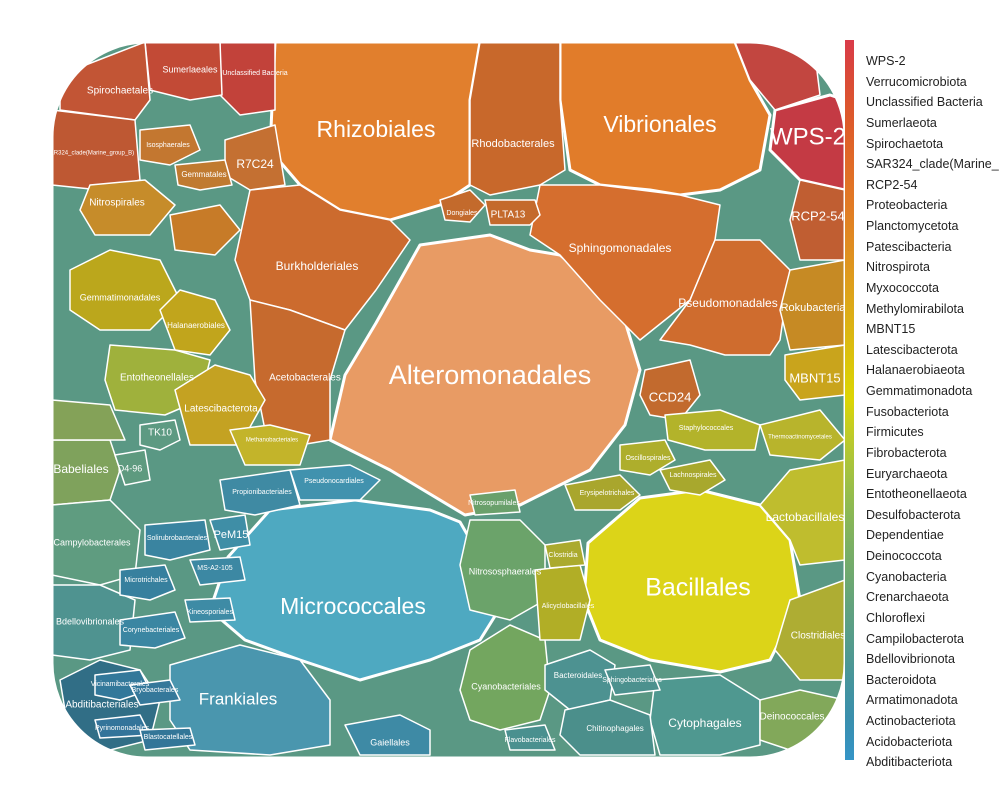  I want to click on cell-plta13, so click(512, 212).